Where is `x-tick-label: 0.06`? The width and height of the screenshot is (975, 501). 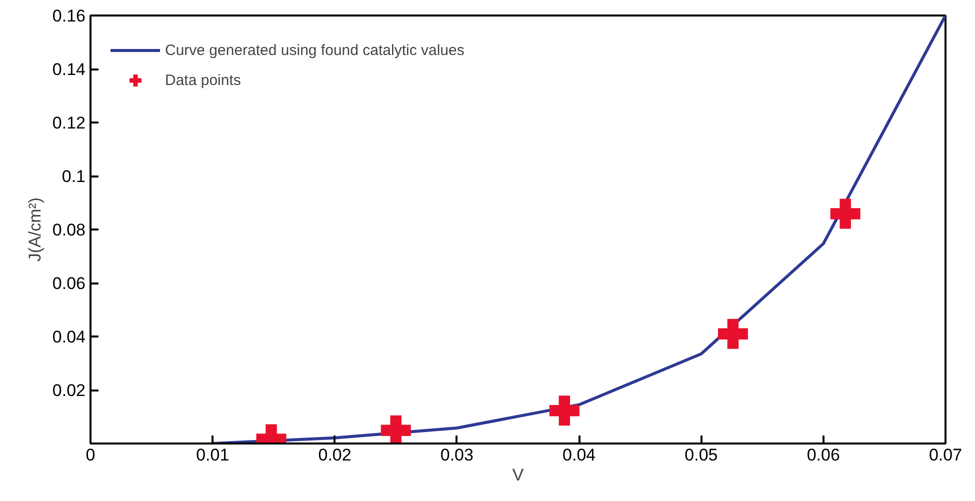 x-tick-label: 0.06 is located at coordinates (823, 455).